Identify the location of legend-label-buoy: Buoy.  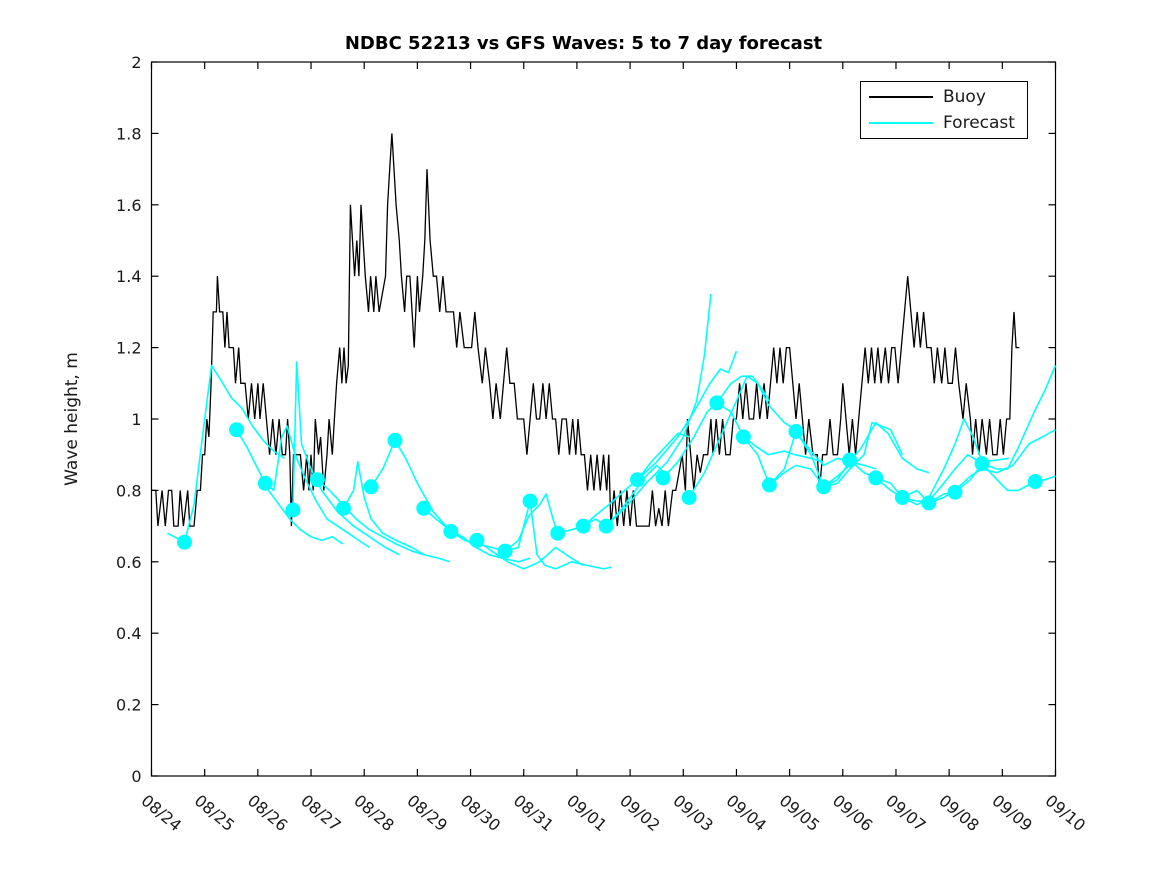
(964, 97).